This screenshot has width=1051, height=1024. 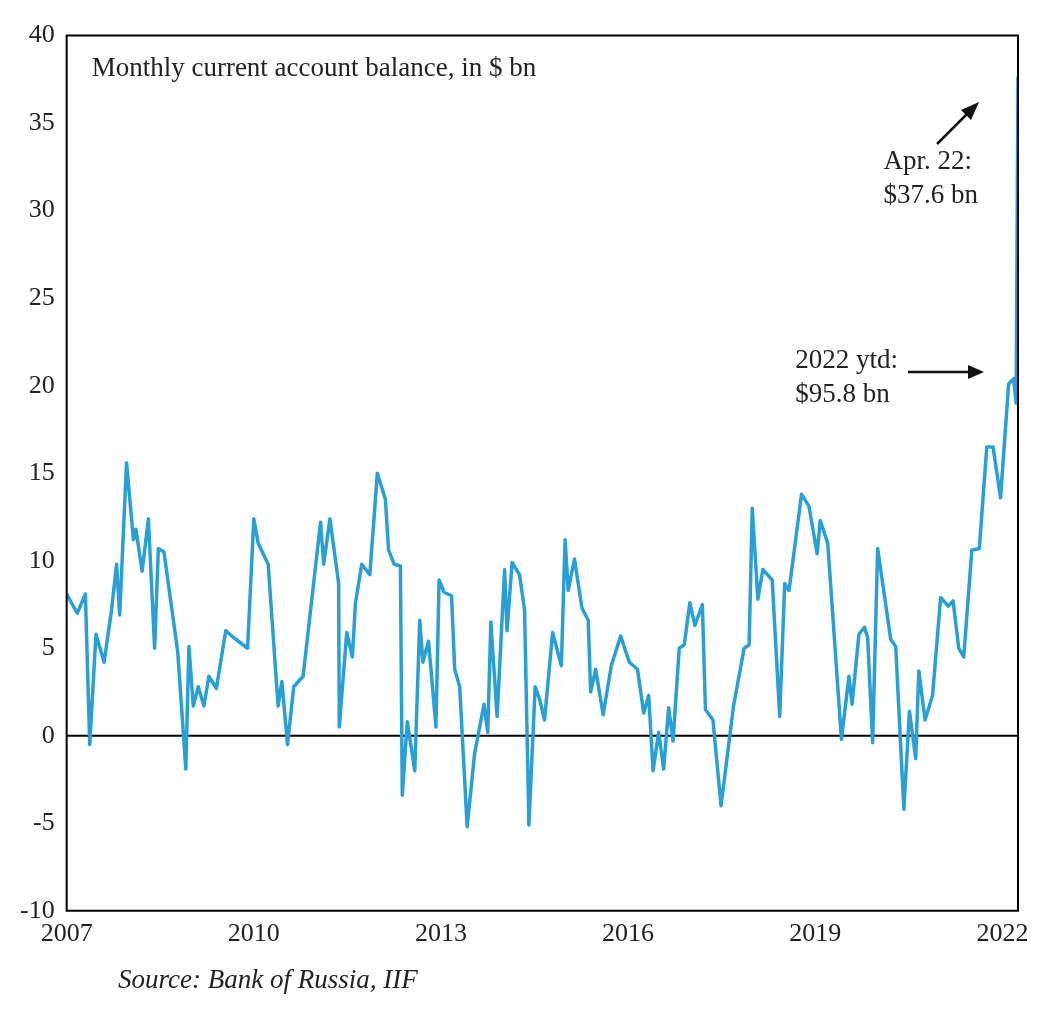 What do you see at coordinates (815, 933) in the screenshot?
I see `x-tick-label: 2019` at bounding box center [815, 933].